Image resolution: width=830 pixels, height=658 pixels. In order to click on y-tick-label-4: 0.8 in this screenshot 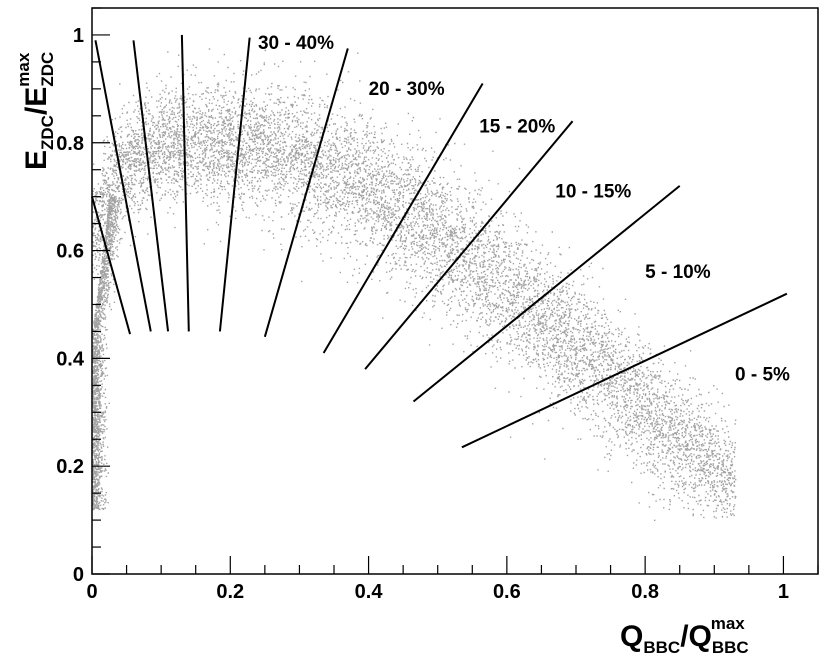, I will do `click(70, 144)`.